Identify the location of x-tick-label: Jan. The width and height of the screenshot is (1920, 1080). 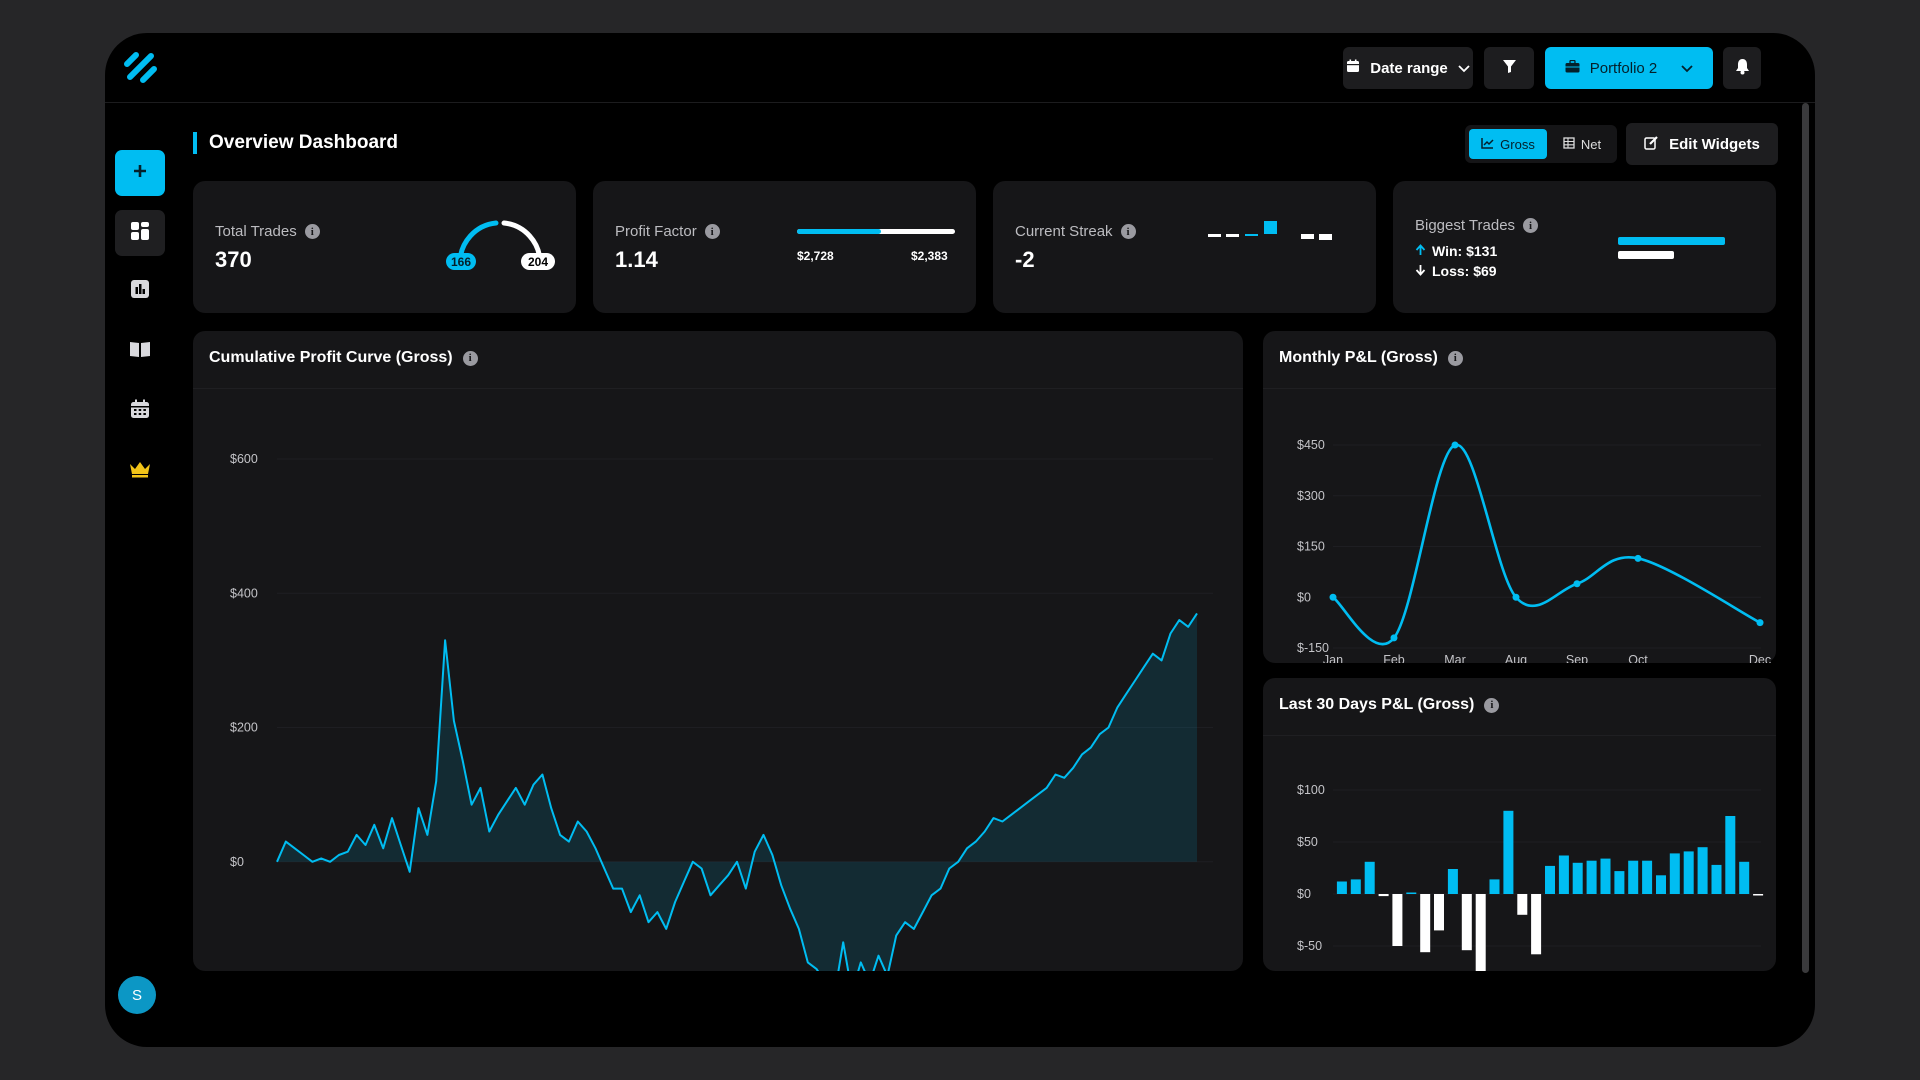
(1333, 658).